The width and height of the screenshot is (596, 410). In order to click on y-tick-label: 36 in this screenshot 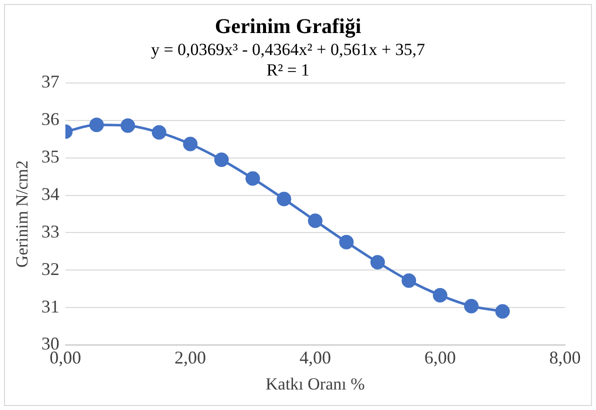, I will do `click(50, 119)`.